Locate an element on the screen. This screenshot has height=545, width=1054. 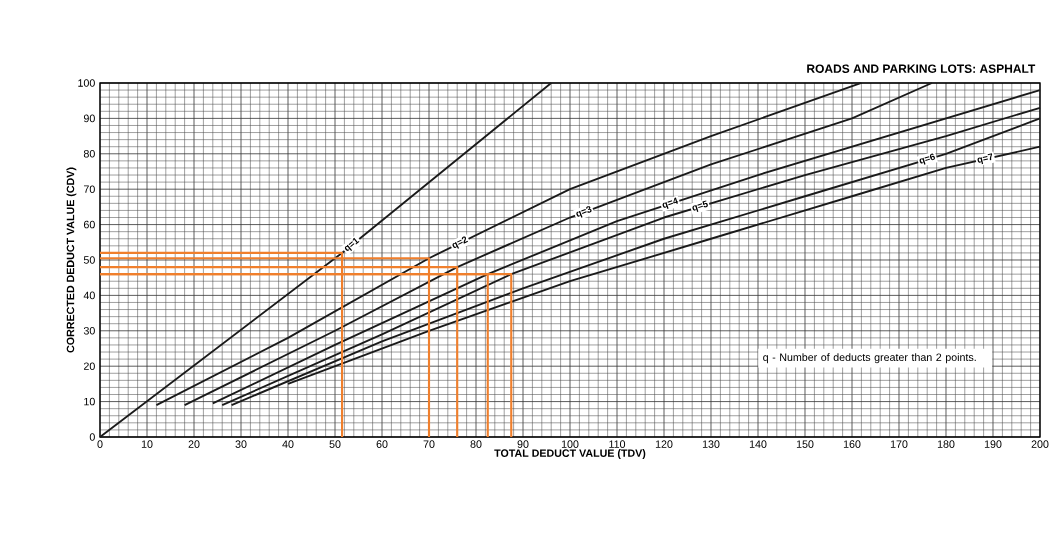
x-tick-label: 0 is located at coordinates (100, 444).